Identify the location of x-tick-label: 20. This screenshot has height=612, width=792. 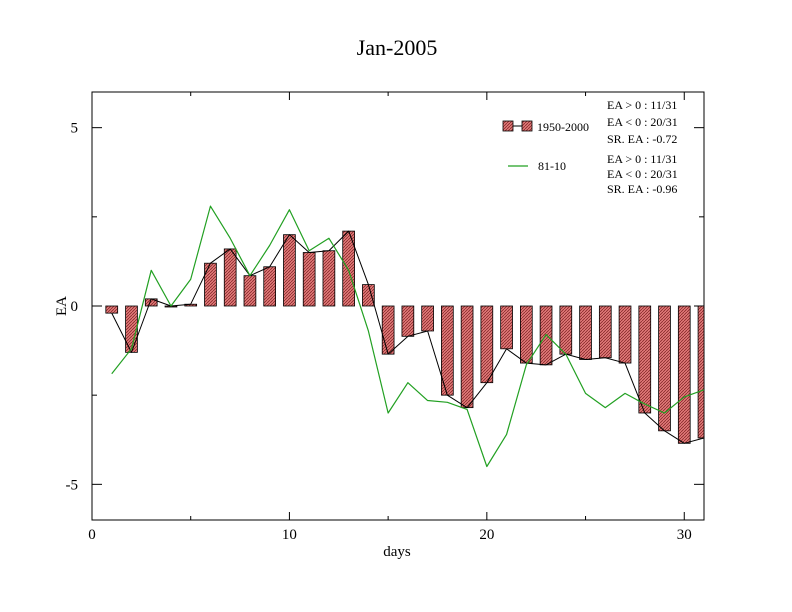
(486, 535).